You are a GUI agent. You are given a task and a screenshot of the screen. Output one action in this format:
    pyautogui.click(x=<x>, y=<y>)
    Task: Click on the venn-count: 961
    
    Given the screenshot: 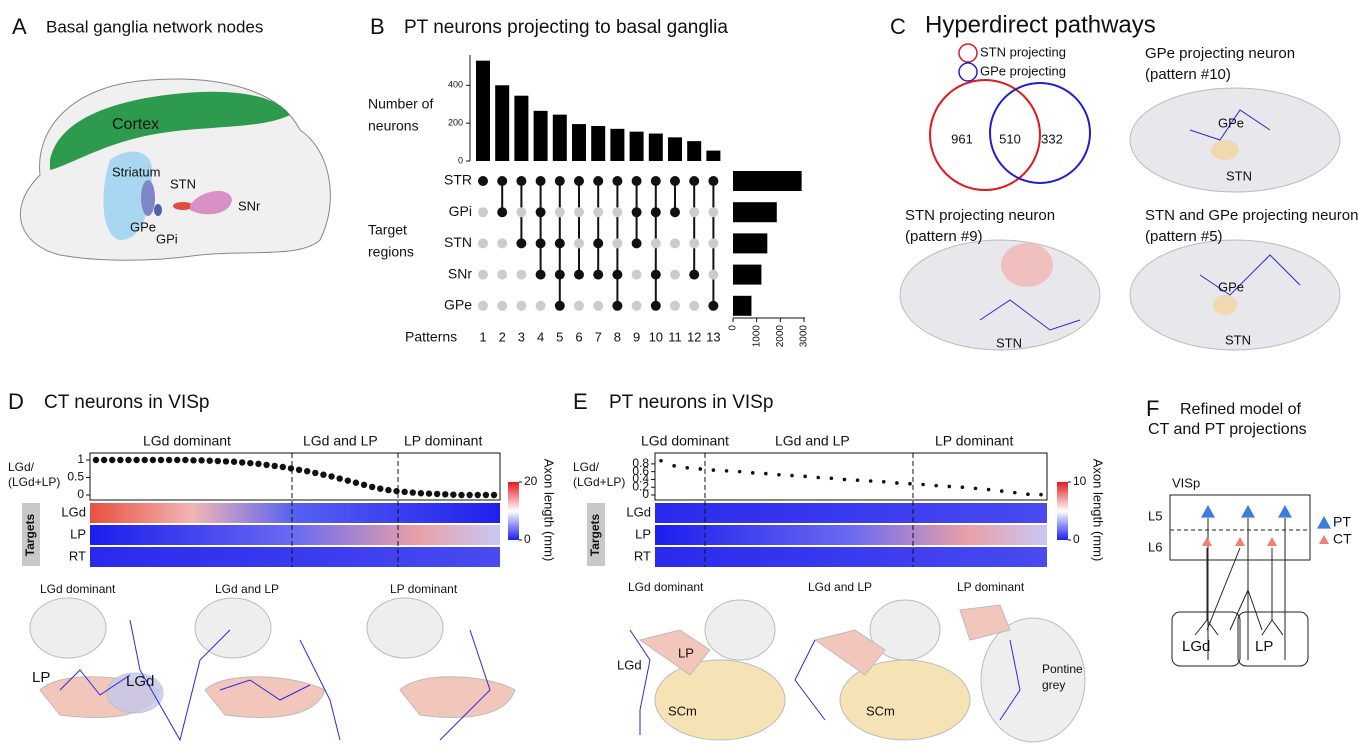 What is the action you would take?
    pyautogui.click(x=962, y=138)
    